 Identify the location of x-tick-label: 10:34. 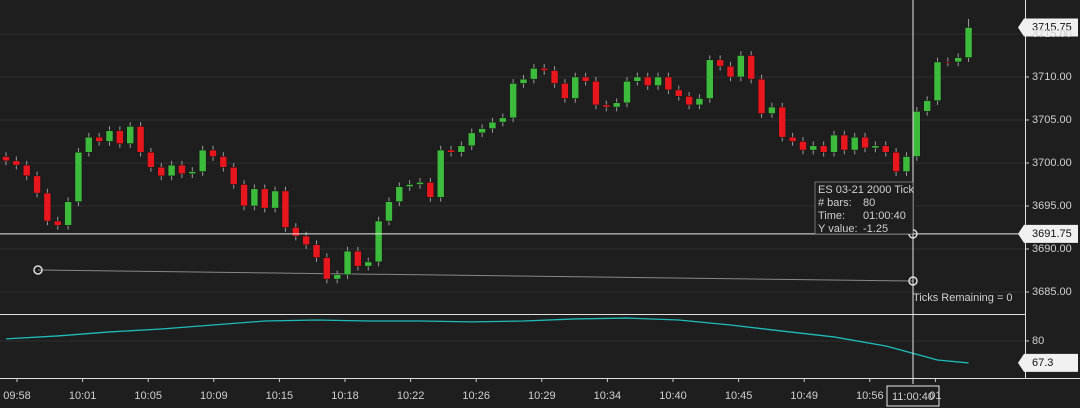
(608, 396).